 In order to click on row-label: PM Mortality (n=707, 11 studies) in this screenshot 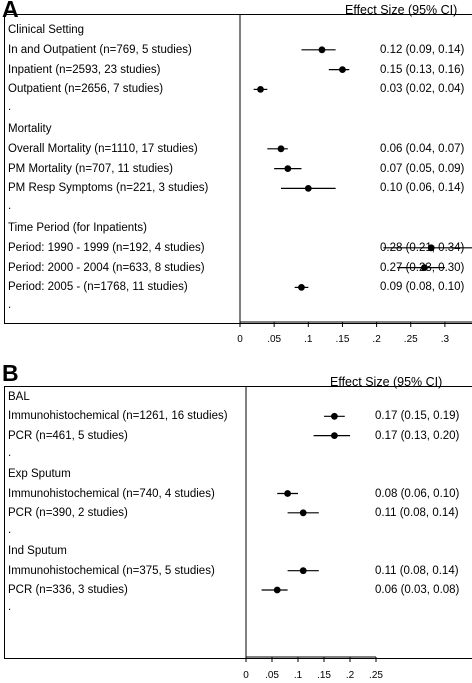, I will do `click(91, 168)`.